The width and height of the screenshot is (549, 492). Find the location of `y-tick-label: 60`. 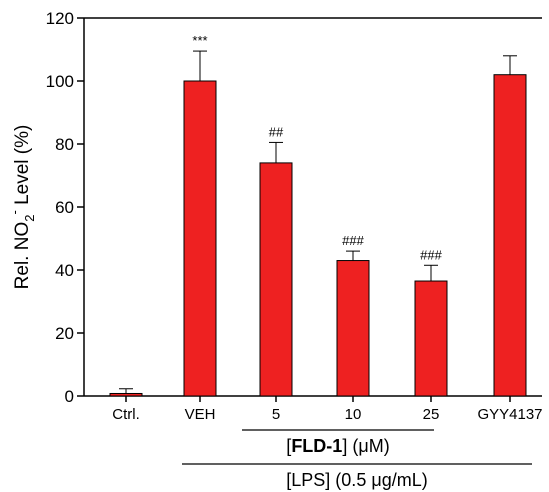

y-tick-label: 60 is located at coordinates (64, 207).